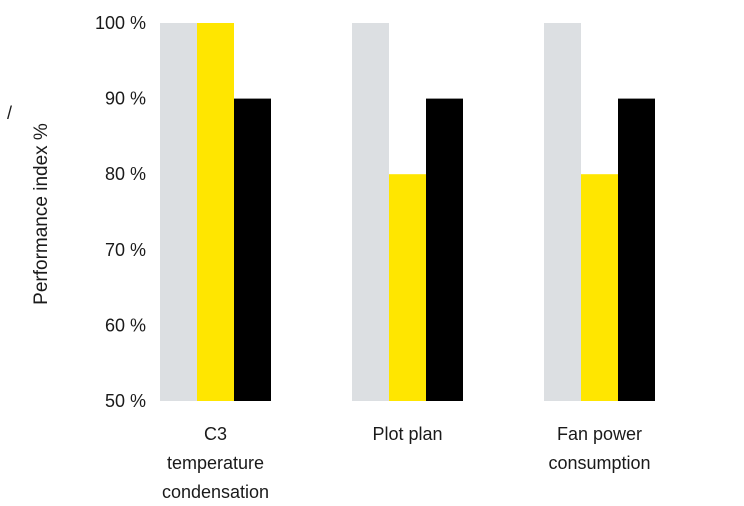  What do you see at coordinates (41, 214) in the screenshot?
I see `y-axis-title: Performance index %` at bounding box center [41, 214].